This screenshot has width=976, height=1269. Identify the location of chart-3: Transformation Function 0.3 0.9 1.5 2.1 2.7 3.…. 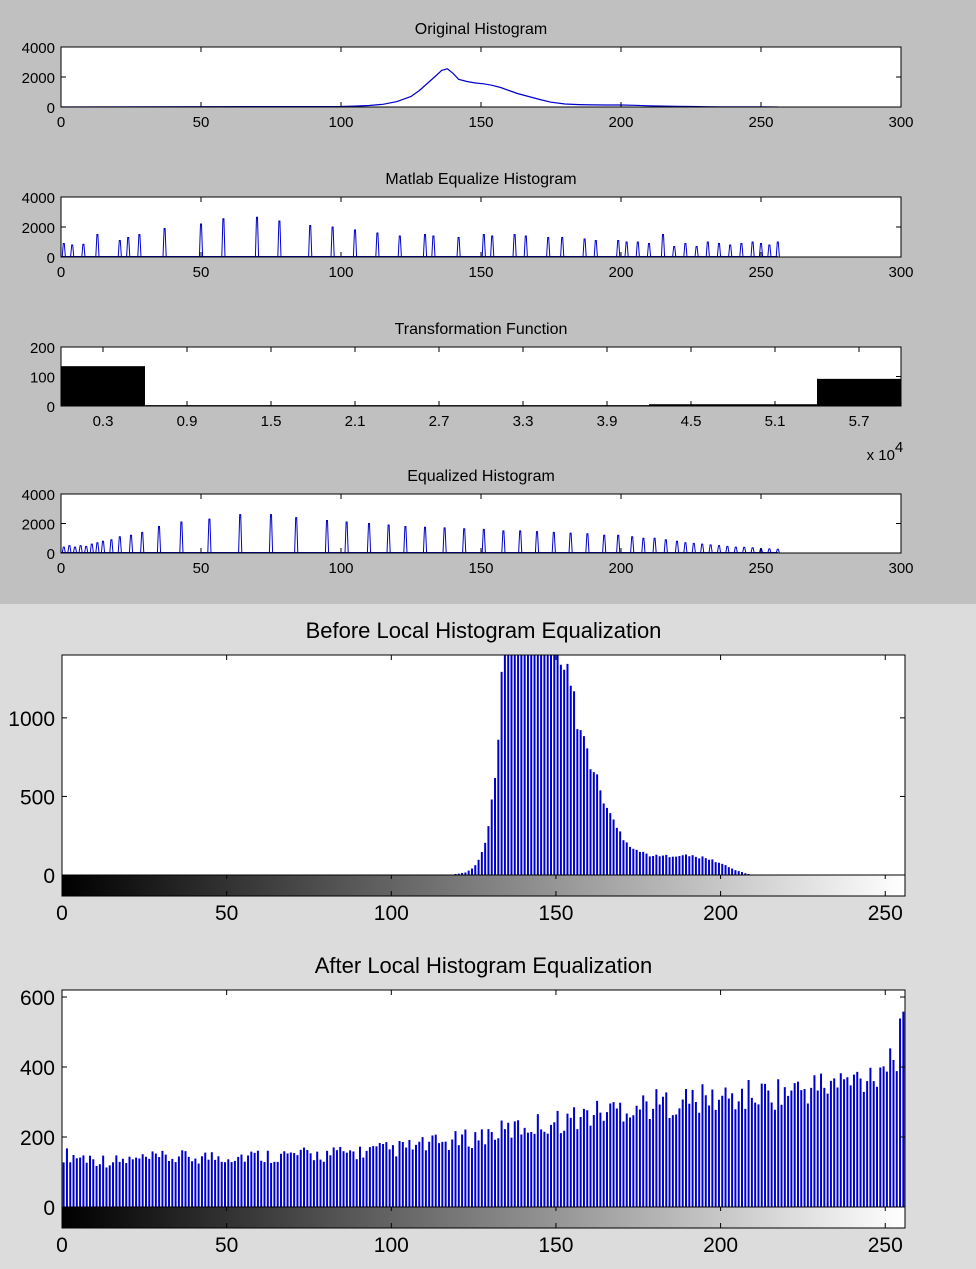
(466, 392).